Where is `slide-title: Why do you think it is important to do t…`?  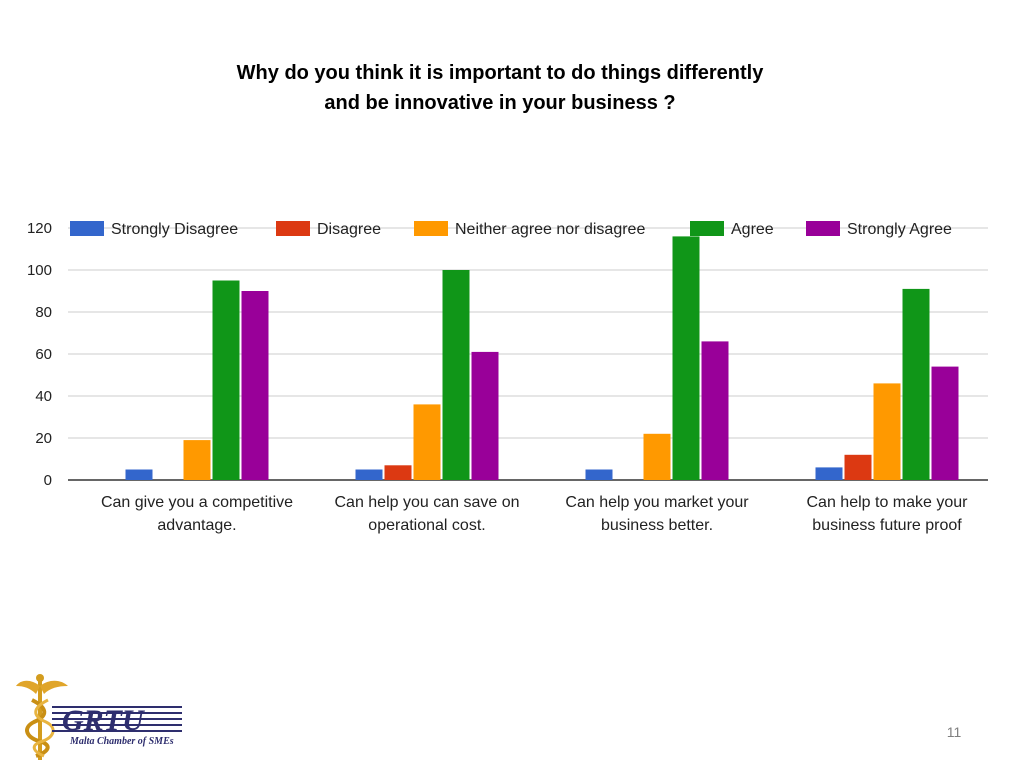
slide-title: Why do you think it is important to do t… is located at coordinates (500, 88).